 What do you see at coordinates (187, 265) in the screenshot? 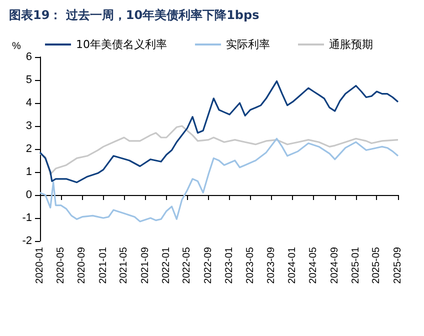
I see `x-tick-label: 2022-05` at bounding box center [187, 265].